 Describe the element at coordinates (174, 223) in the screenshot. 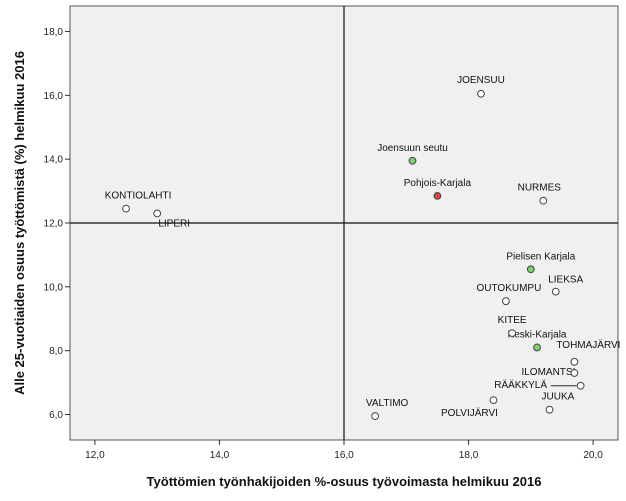

I see `point-label: LIPERI` at that location.